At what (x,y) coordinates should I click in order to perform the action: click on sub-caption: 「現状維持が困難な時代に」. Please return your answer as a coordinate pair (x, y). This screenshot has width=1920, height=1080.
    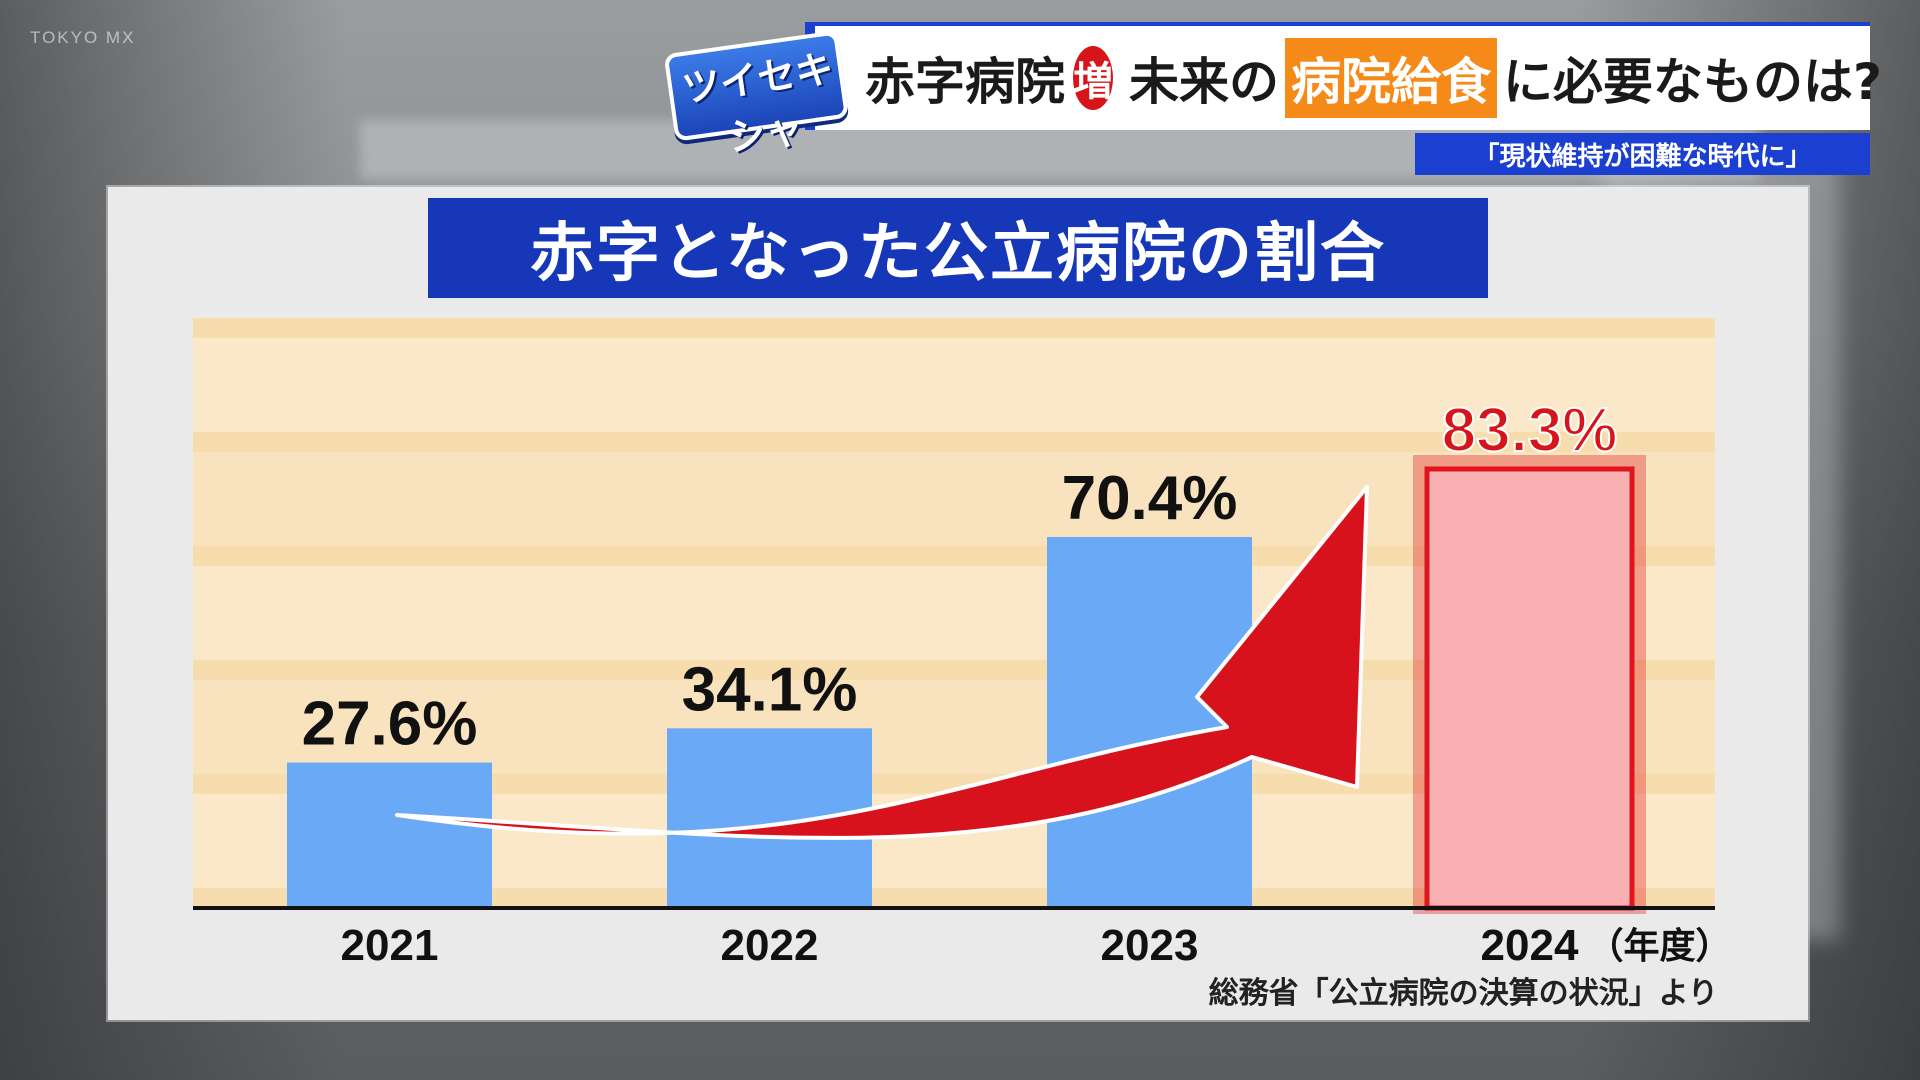
    Looking at the image, I should click on (1642, 154).